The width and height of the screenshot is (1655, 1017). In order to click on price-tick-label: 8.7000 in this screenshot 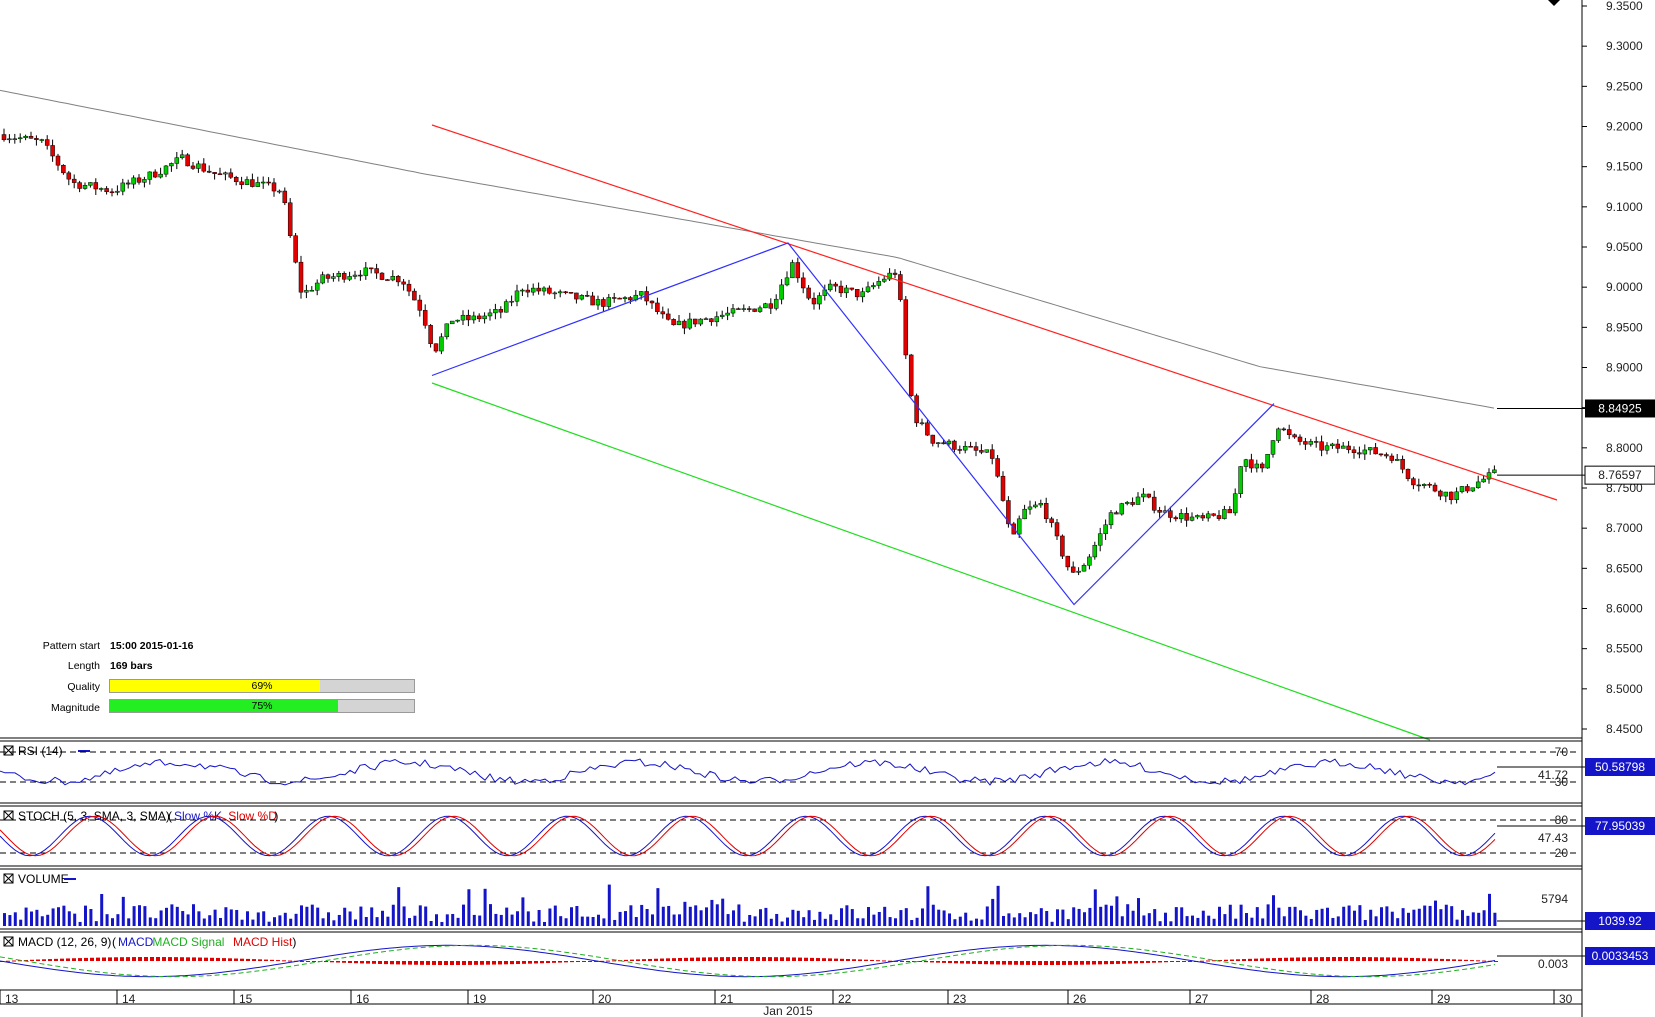, I will do `click(1624, 528)`.